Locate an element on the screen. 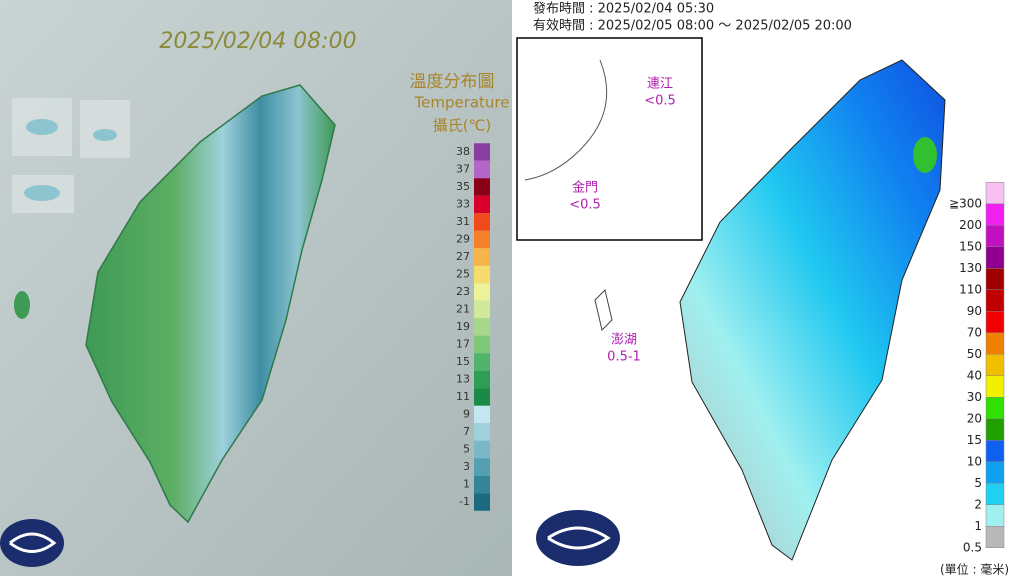 The image size is (1024, 576). legend-label: 38 is located at coordinates (463, 151).